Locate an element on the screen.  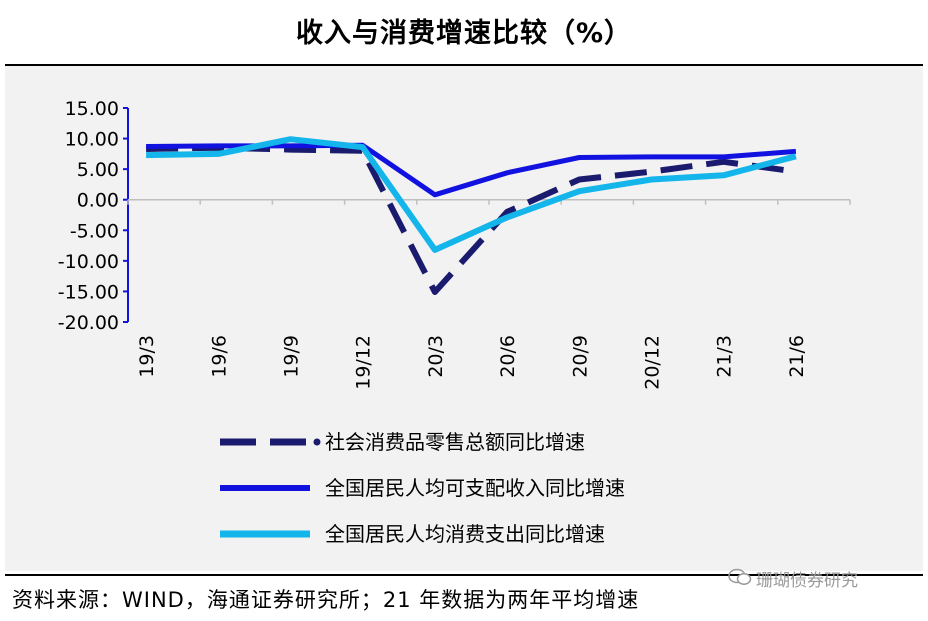
x-tick-label: 20/6 is located at coordinates (508, 356).